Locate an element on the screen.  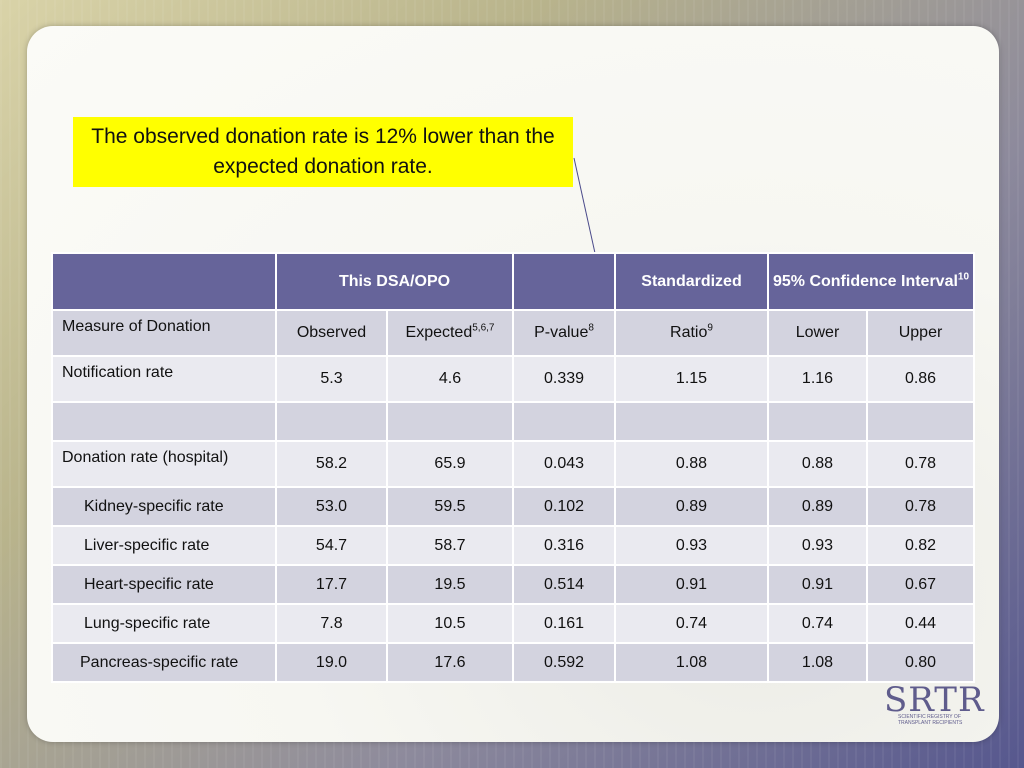
cell-pvalue: 0.592 is located at coordinates (564, 662).